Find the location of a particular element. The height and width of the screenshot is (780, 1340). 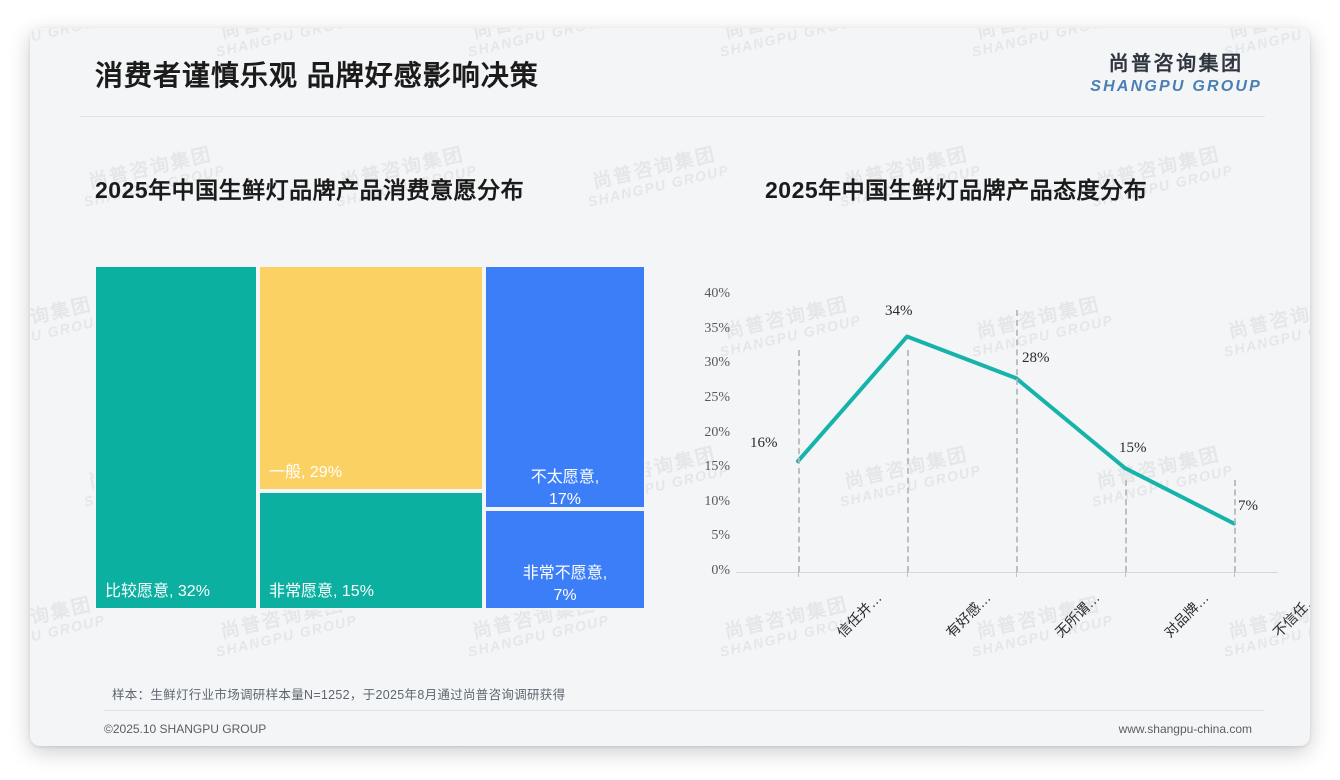

treemap-cell-label: 非常不愿意, 7% is located at coordinates (565, 584).